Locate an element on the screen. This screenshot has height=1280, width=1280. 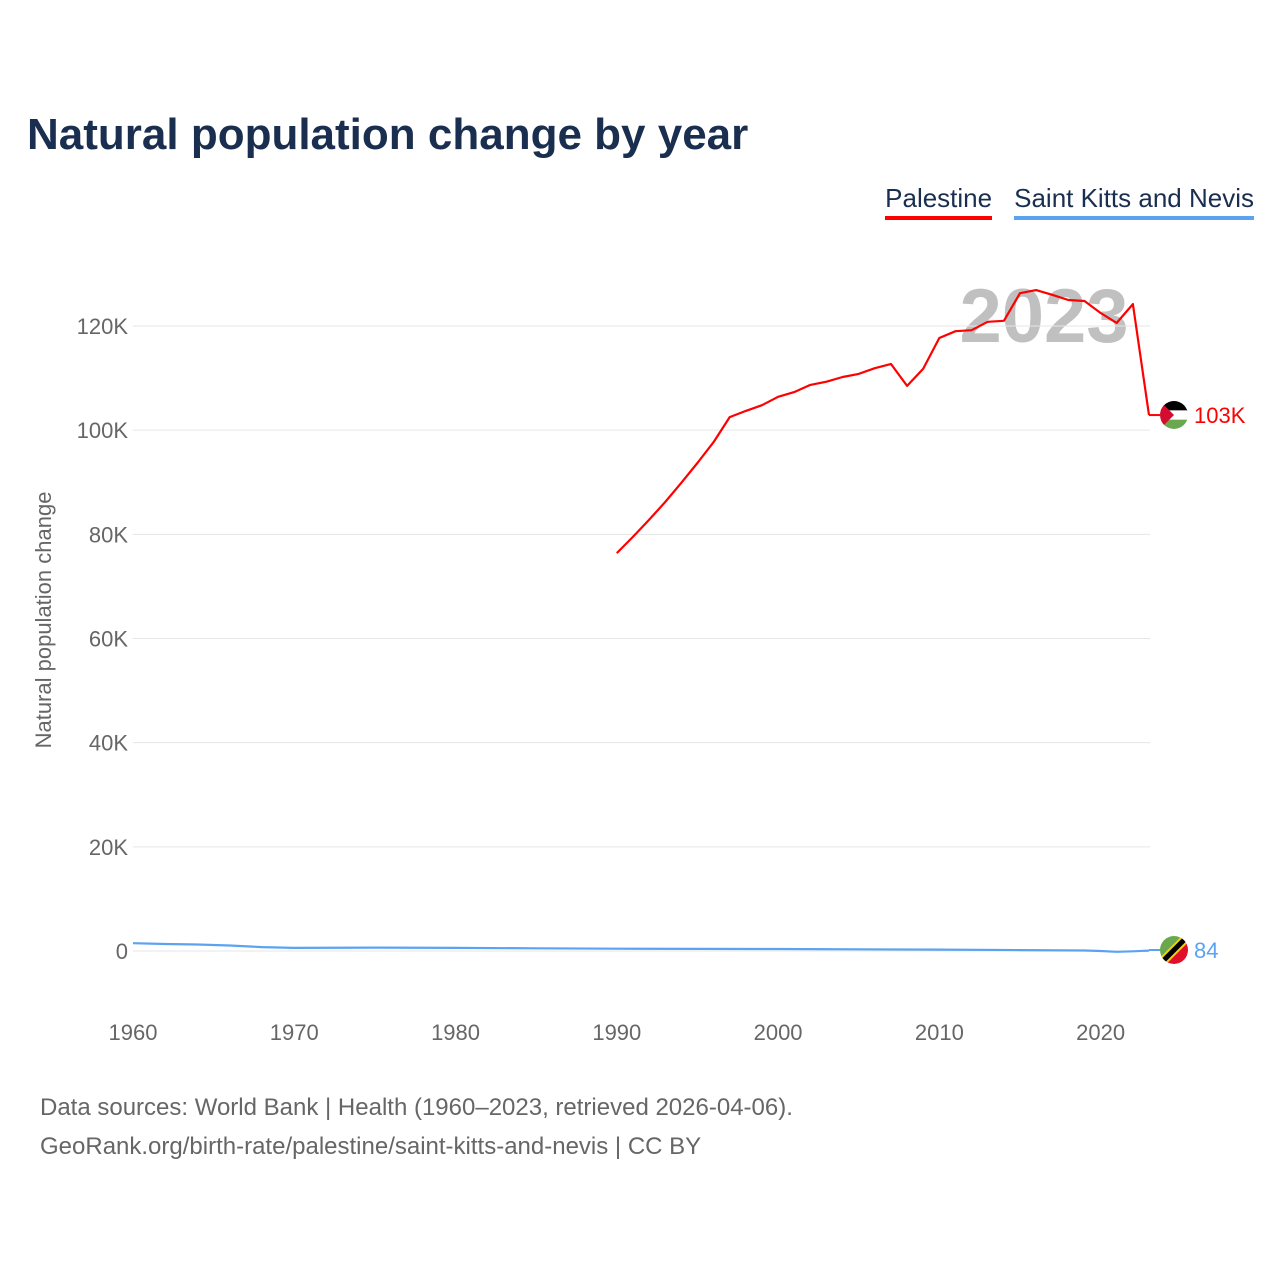
series-line-palestine is located at coordinates (883, 421).